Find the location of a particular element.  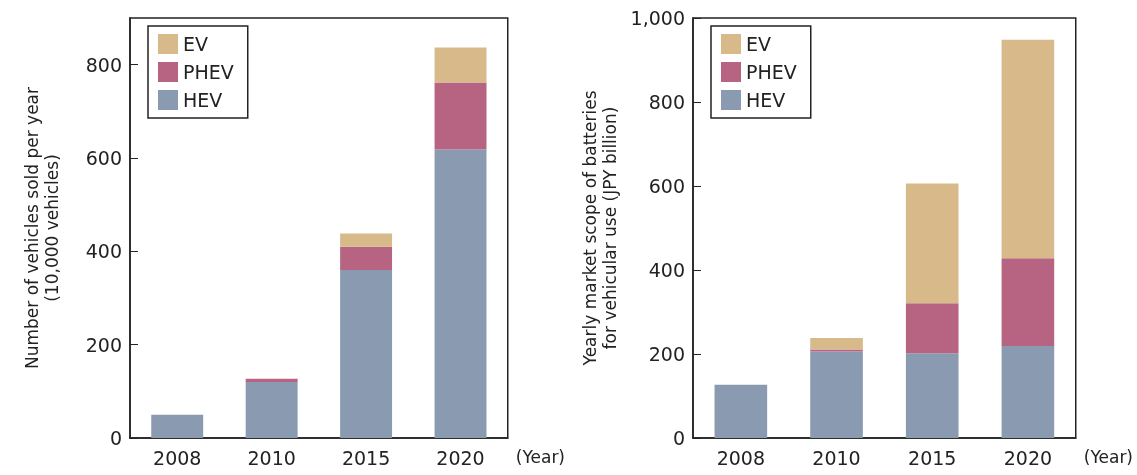

y-axis-title: Number of vehicles sold per year (10,000 vehicles) is located at coordinates (42, 228).